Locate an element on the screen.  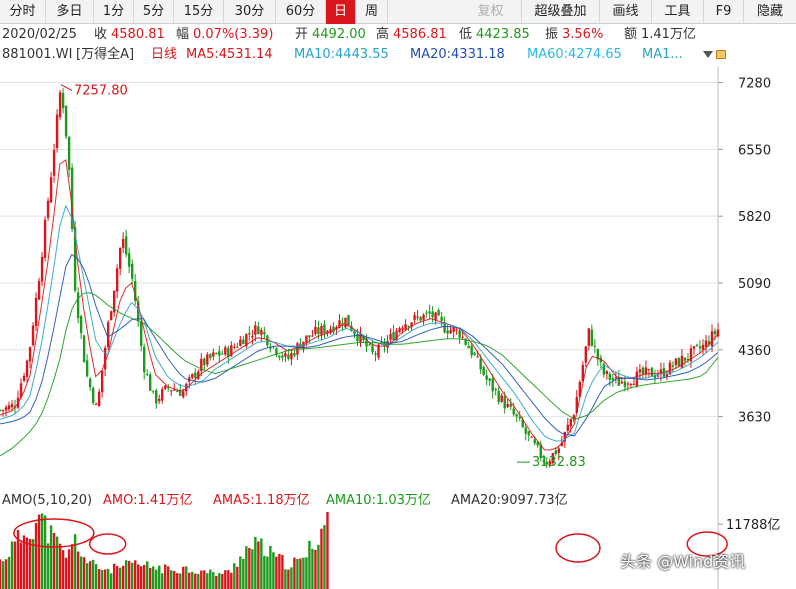
hide-button: 隐藏 is located at coordinates (769, 11).